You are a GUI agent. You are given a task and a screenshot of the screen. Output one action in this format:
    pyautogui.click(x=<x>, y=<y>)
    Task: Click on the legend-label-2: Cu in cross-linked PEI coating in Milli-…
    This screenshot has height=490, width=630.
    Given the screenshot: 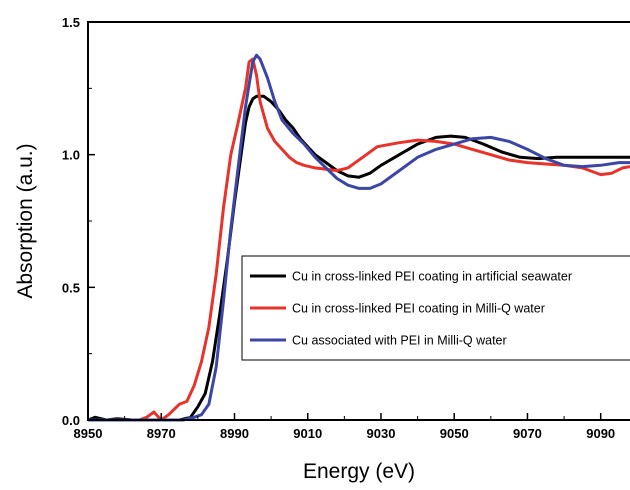 What is the action you would take?
    pyautogui.click(x=418, y=309)
    